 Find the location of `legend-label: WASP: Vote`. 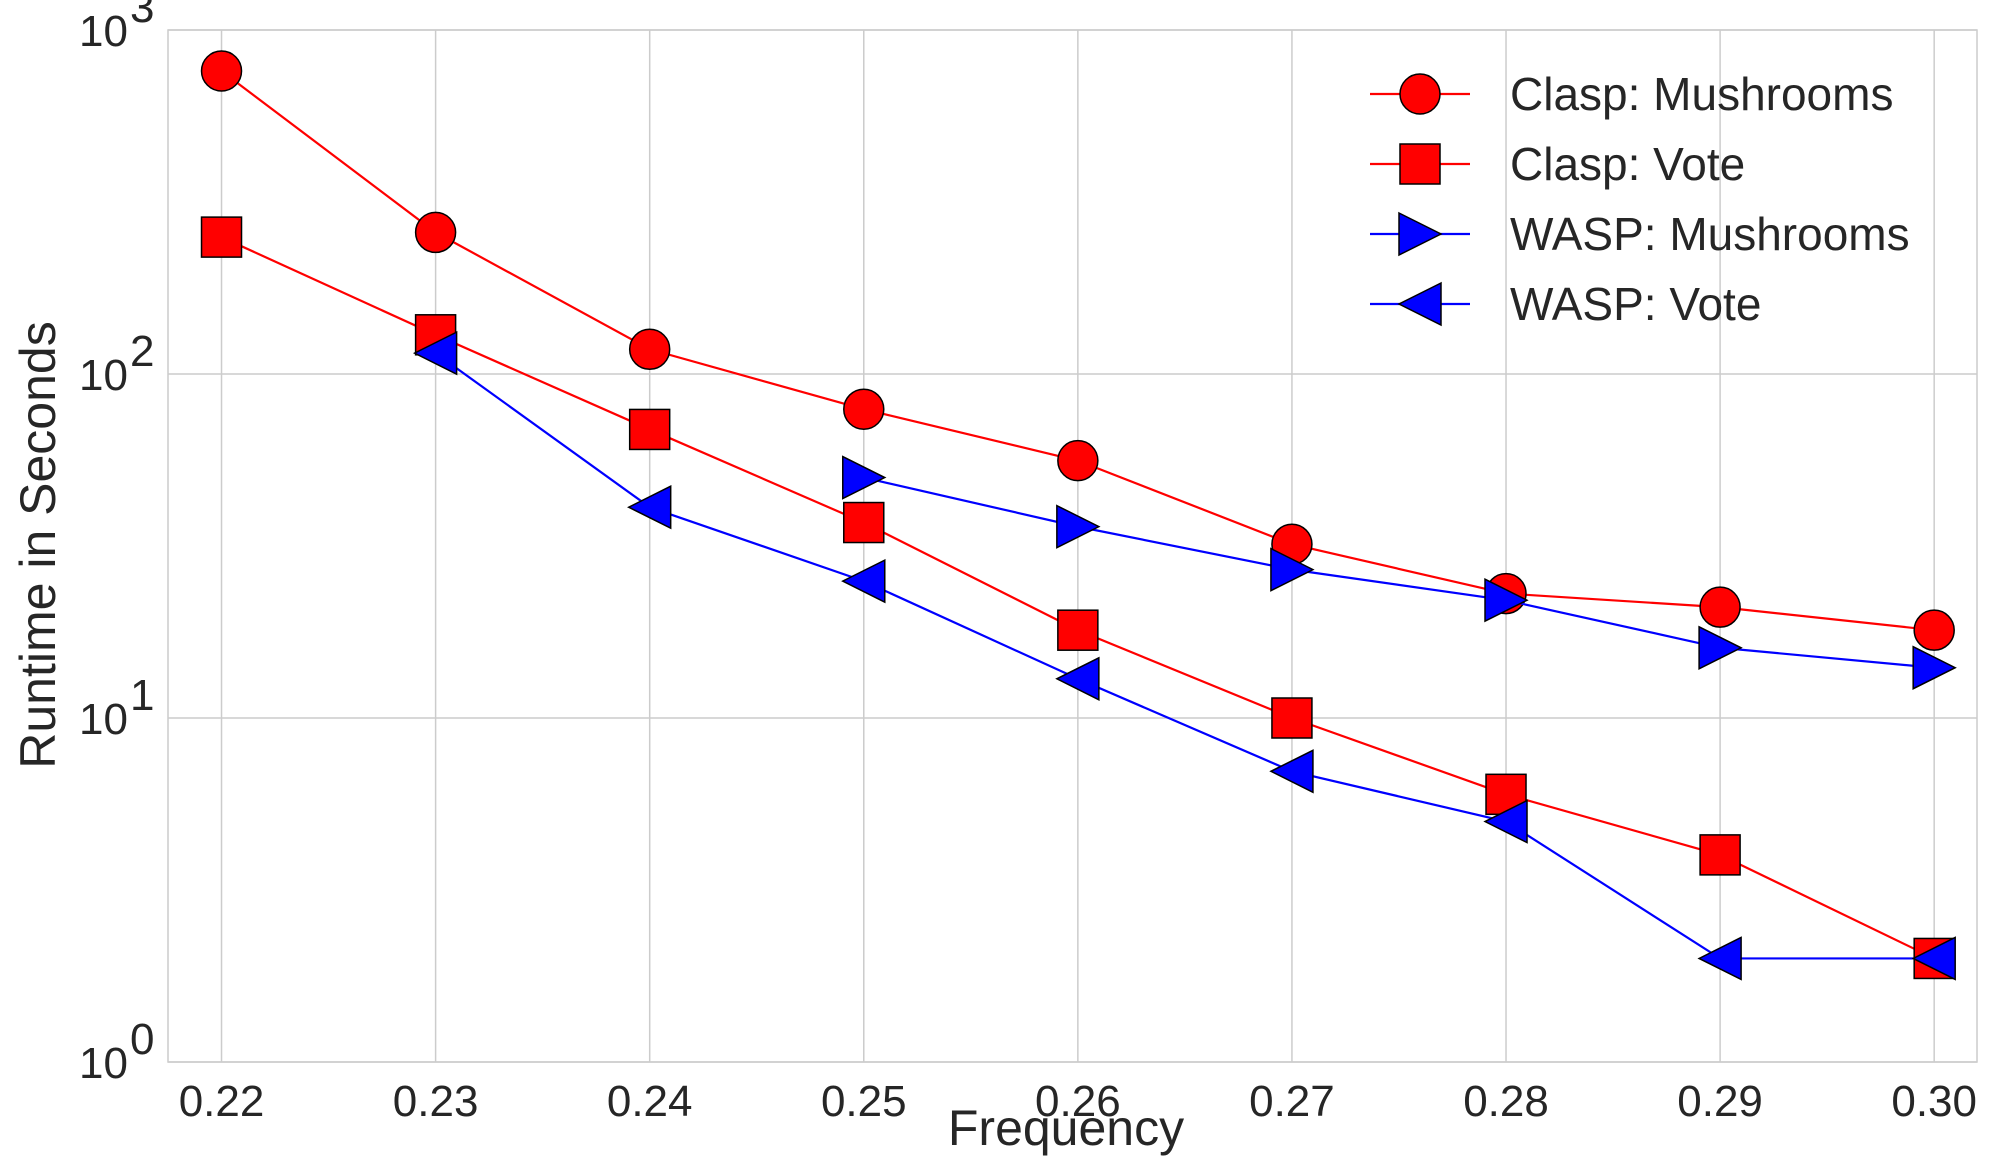

legend-label: WASP: Vote is located at coordinates (1635, 304).